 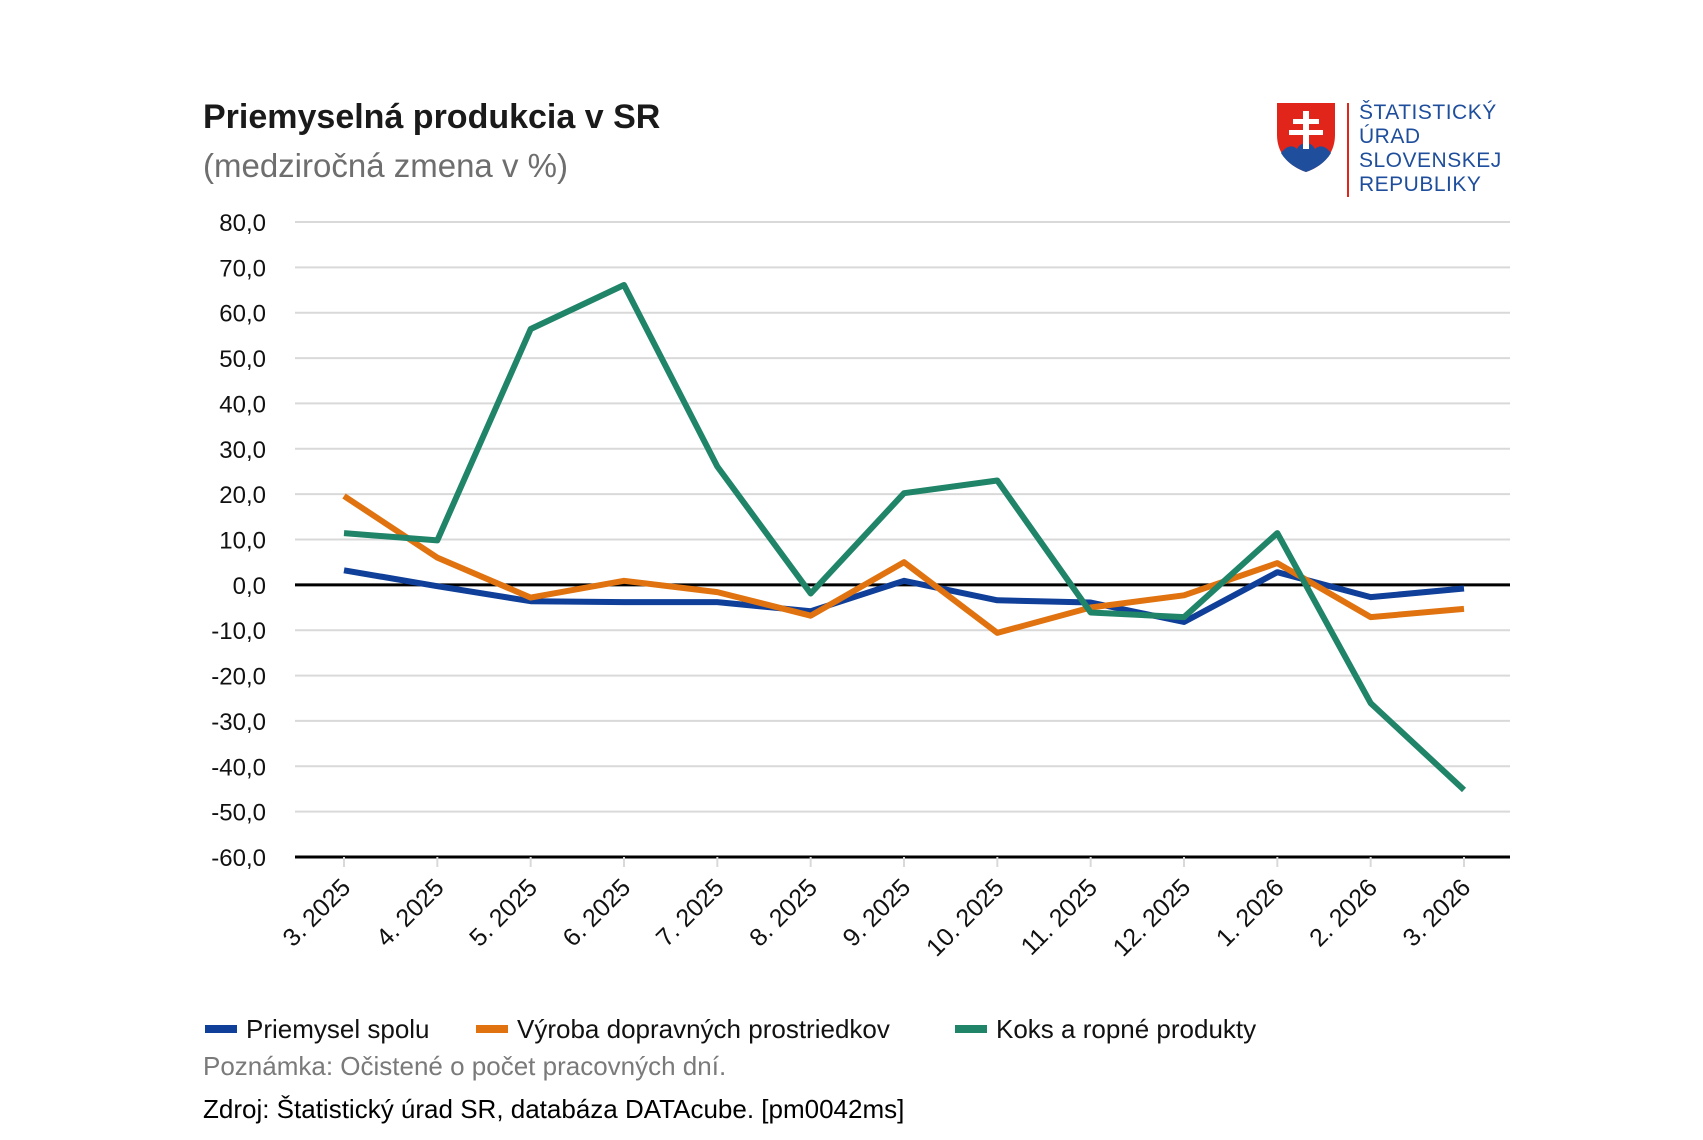 I want to click on y-tick-label: -30,0, so click(x=238, y=722).